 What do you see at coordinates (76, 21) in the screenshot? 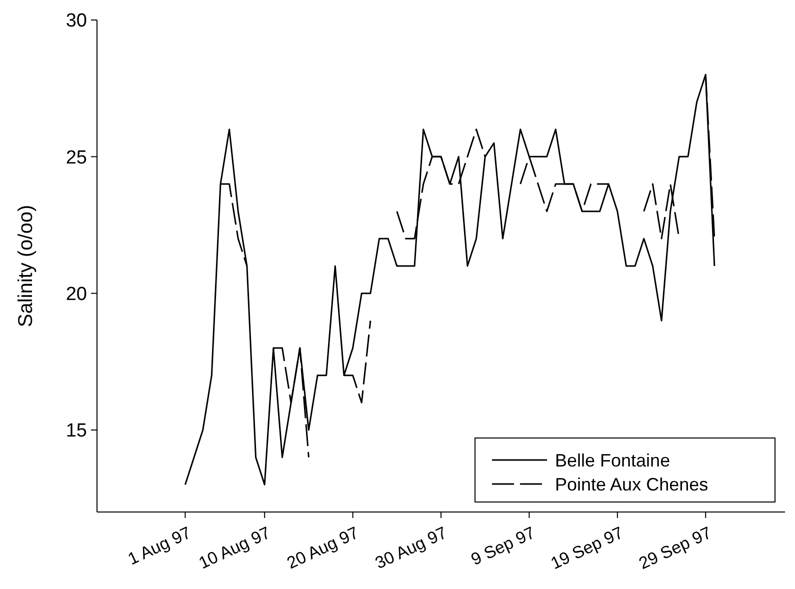
I see `y-tick-label: 30` at bounding box center [76, 21].